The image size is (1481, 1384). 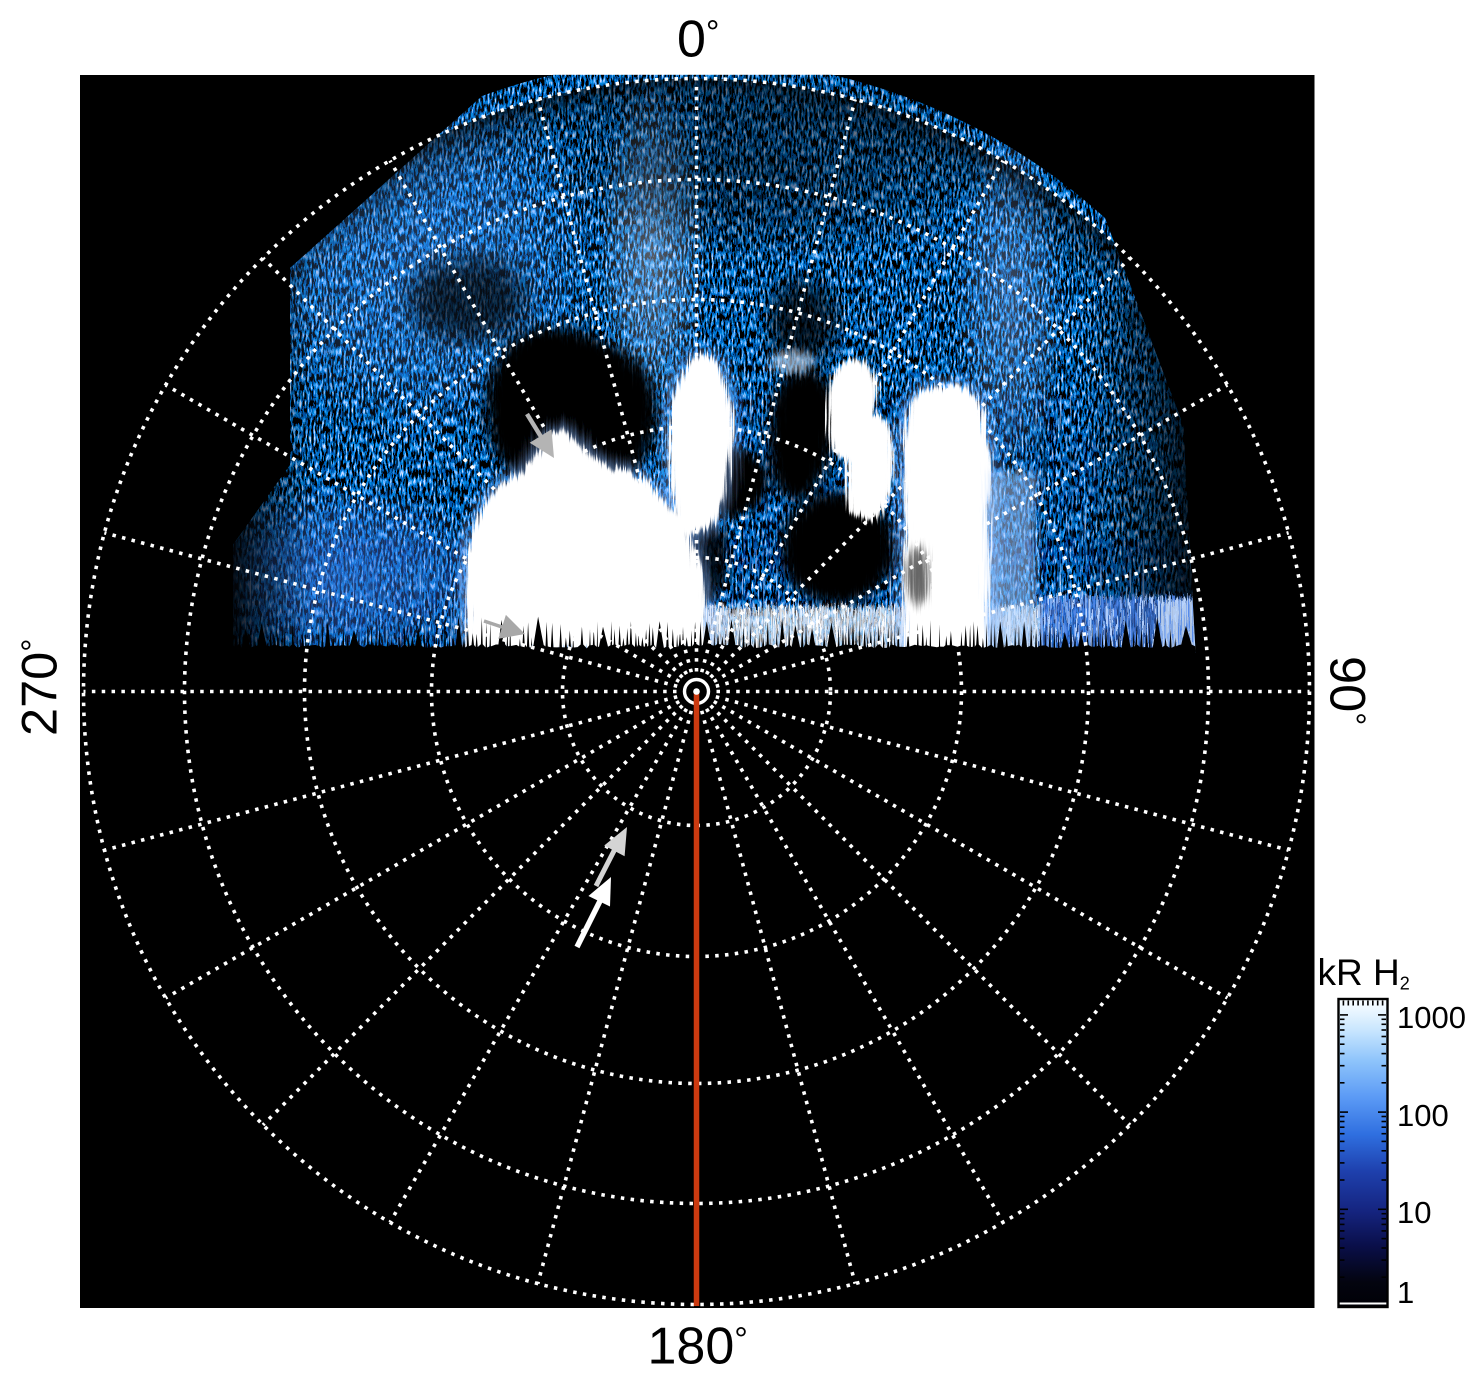 I want to click on svg-text: 1, so click(x=1405, y=1292).